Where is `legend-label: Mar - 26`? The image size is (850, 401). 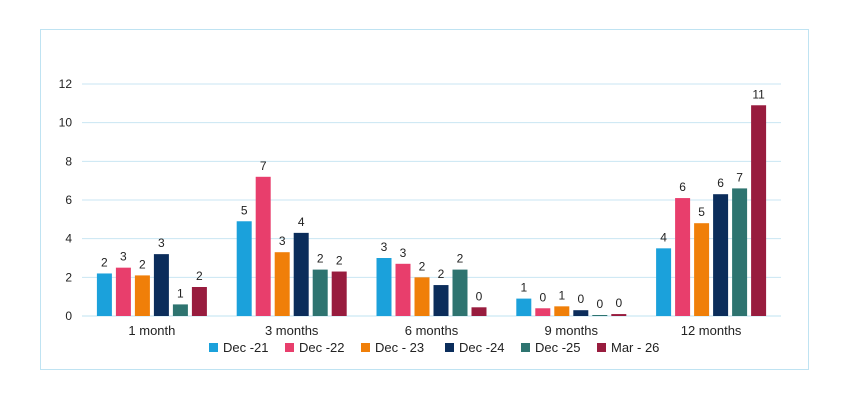
legend-label: Mar - 26 is located at coordinates (635, 347).